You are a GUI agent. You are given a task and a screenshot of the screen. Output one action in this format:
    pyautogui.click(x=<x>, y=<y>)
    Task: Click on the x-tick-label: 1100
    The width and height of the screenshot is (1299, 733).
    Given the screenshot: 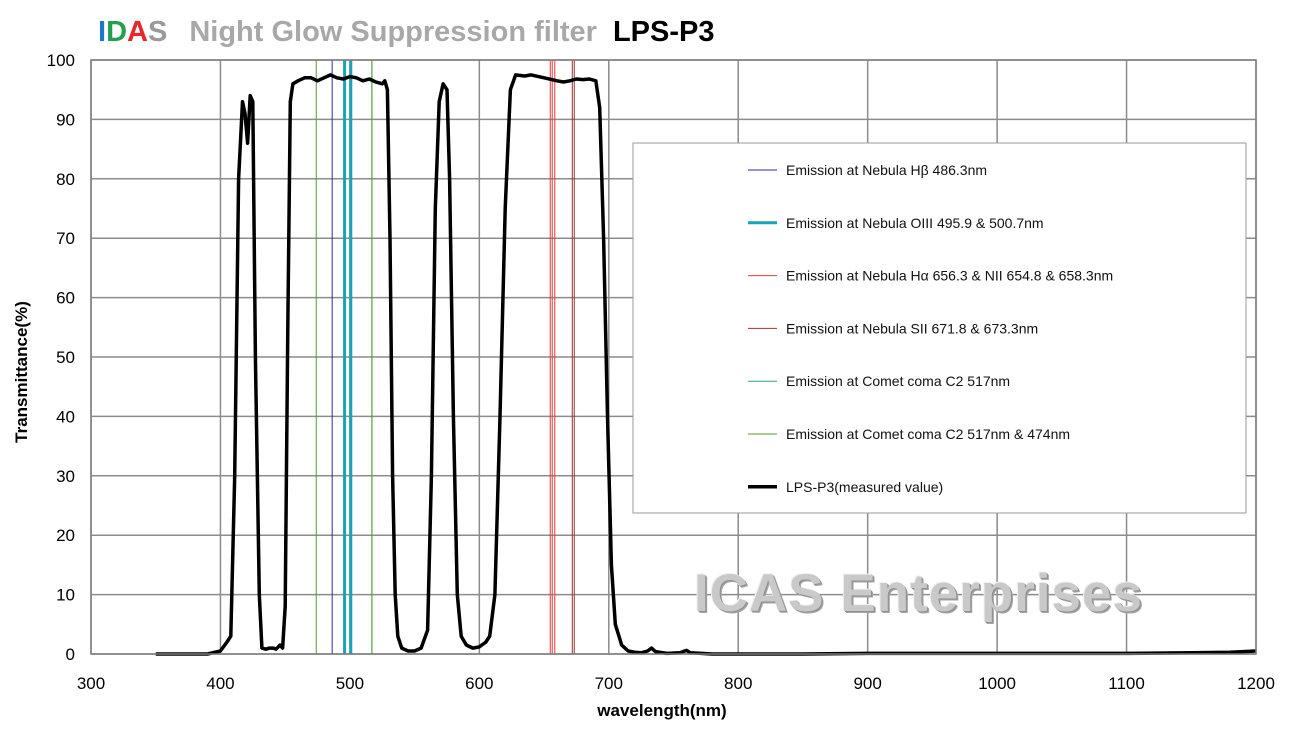 What is the action you would take?
    pyautogui.click(x=1126, y=683)
    